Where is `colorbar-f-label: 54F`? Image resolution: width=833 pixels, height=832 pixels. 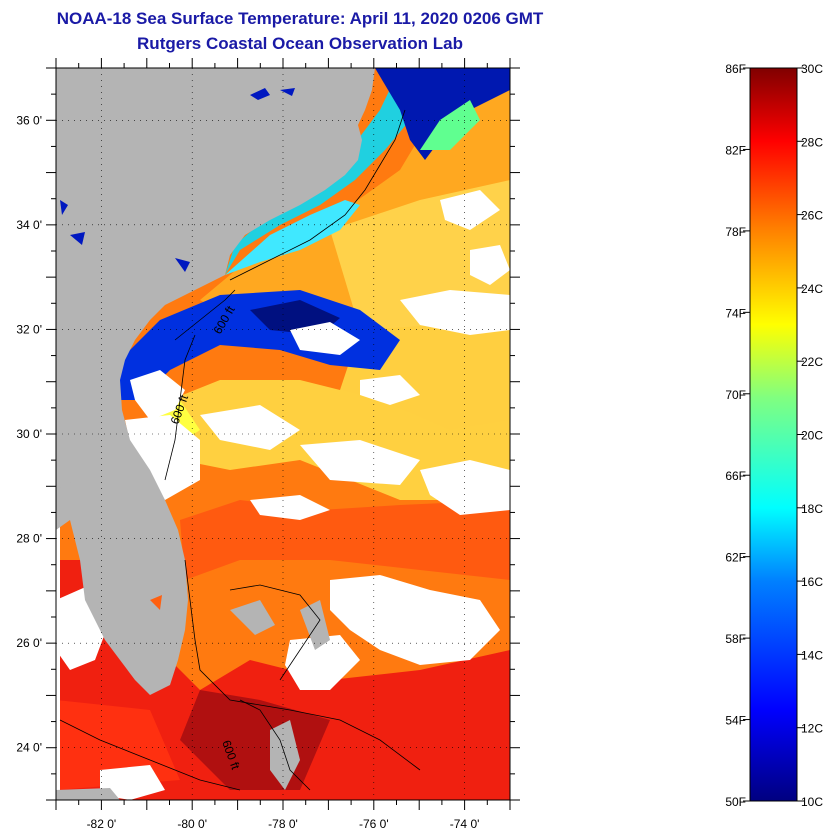 colorbar-f-label: 54F is located at coordinates (735, 721).